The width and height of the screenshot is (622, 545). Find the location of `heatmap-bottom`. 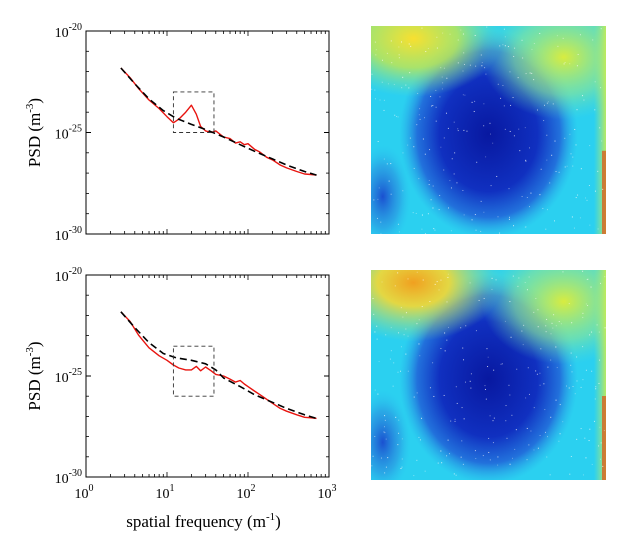

heatmap-bottom is located at coordinates (488, 375).